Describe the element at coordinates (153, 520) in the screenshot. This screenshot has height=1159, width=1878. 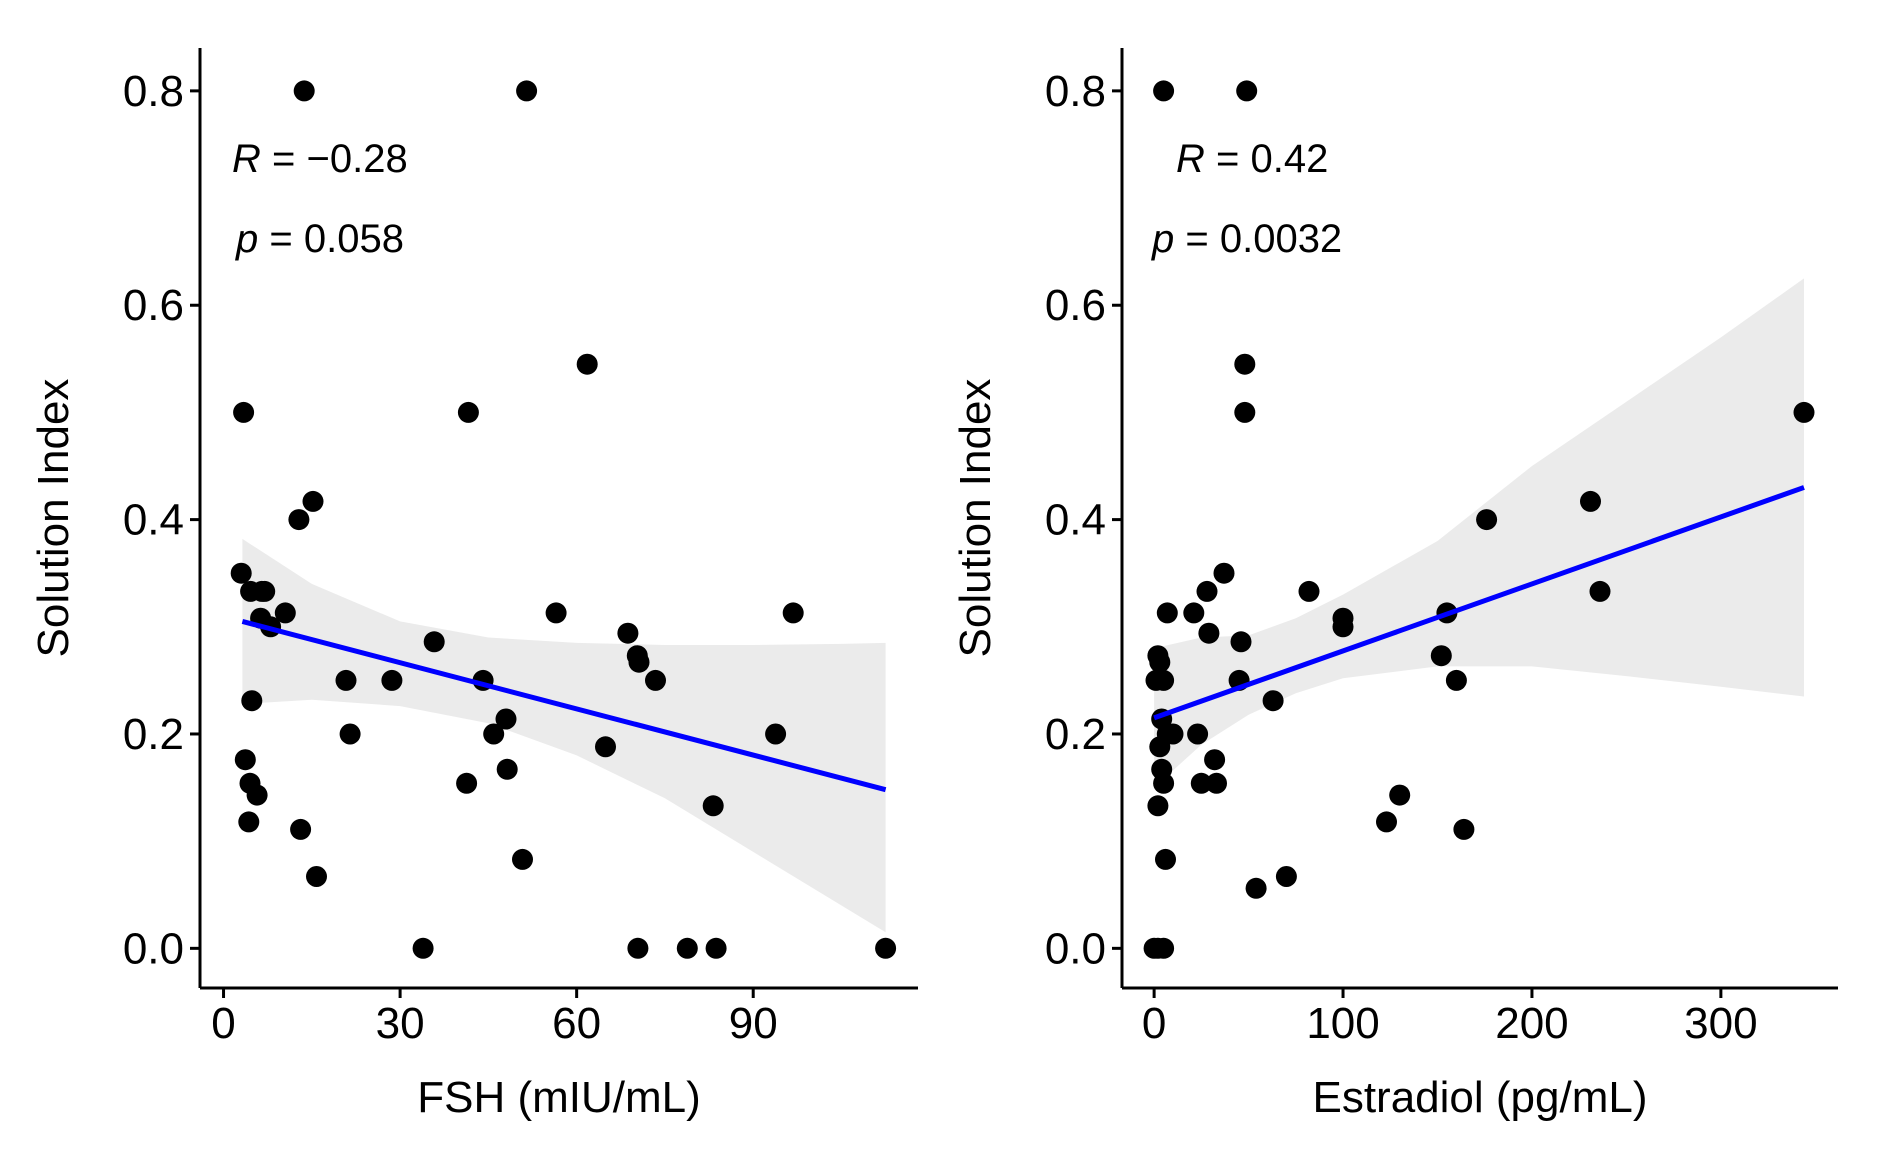
I see `y-tick-label: 0.4` at that location.